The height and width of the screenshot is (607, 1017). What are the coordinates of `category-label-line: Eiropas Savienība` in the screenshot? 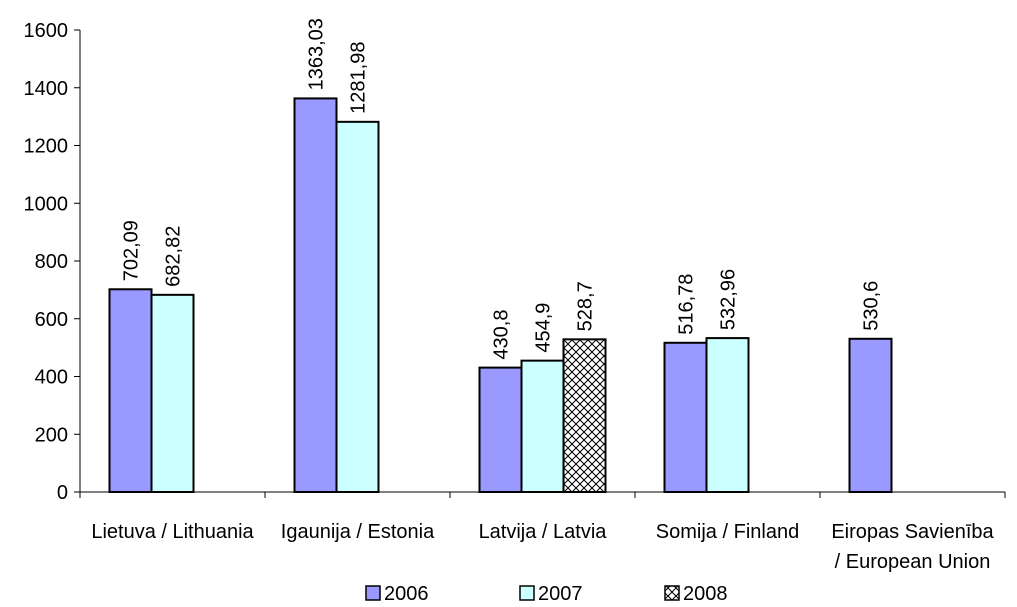 It's located at (912, 532).